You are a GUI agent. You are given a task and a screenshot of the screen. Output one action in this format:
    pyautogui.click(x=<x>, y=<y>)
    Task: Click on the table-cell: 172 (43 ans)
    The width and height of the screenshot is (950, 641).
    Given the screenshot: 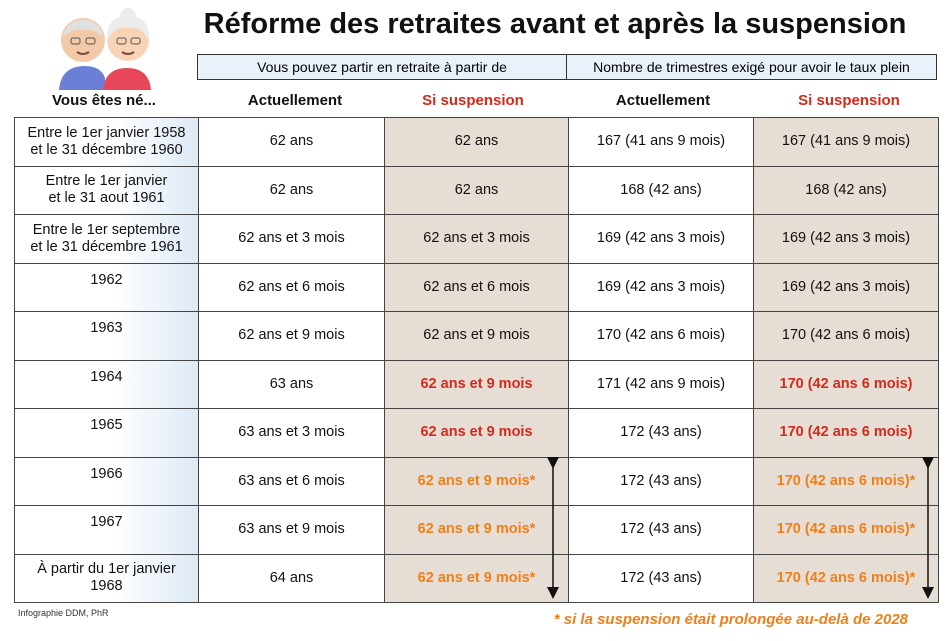 What is the action you would take?
    pyautogui.click(x=661, y=433)
    